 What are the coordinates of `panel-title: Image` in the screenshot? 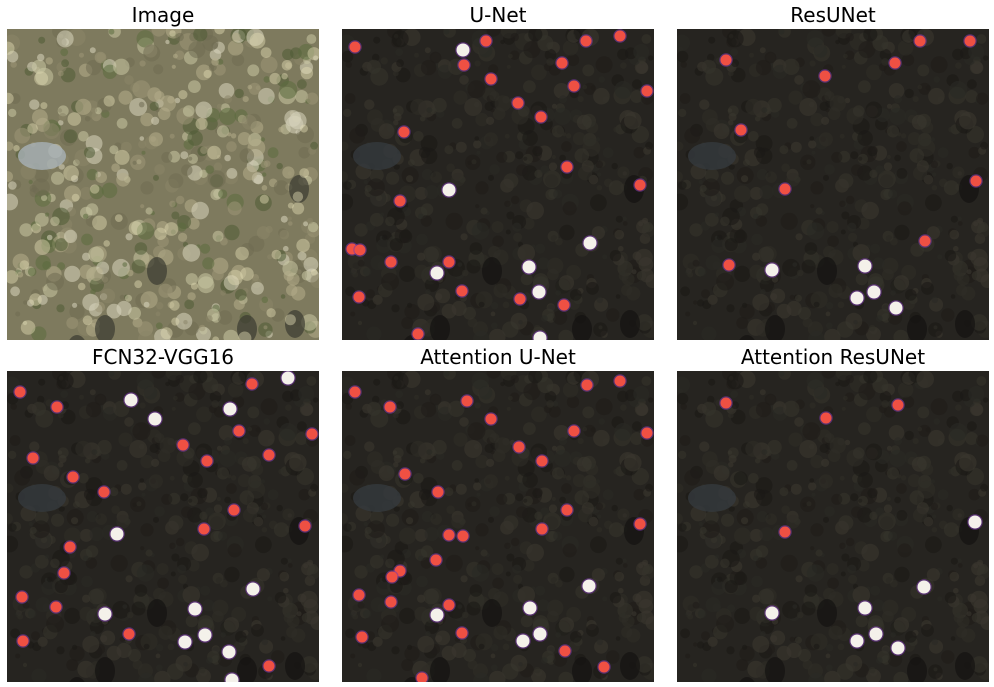 It's located at (163, 15).